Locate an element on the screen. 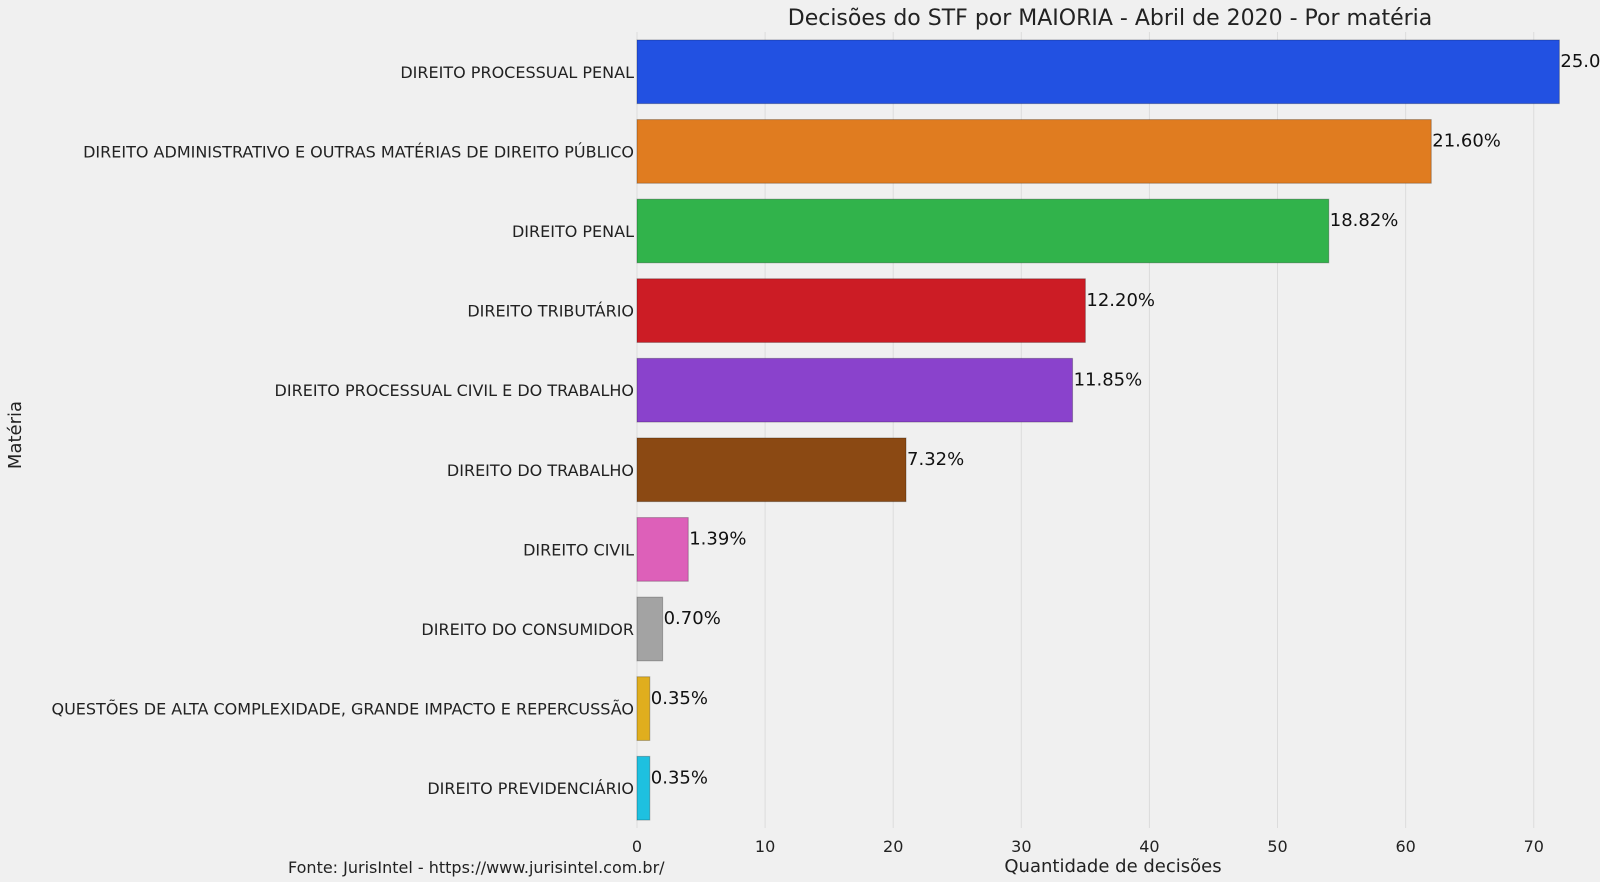  data-label: 21.60% is located at coordinates (1466, 141).